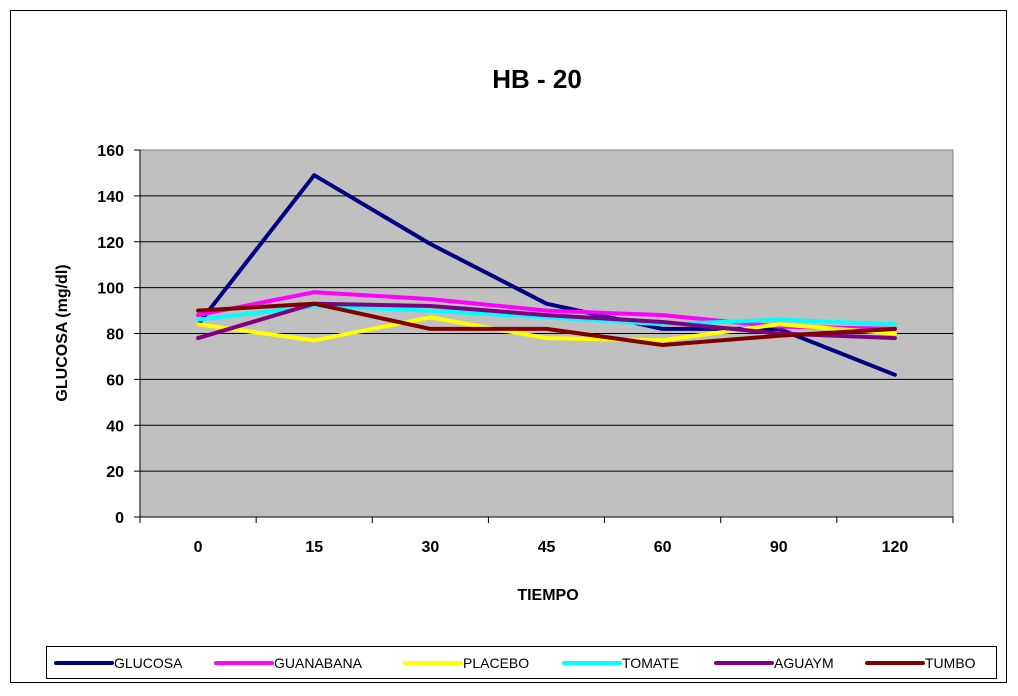  I want to click on x-tick-labels: 0 15 30 45 60 90 120, so click(551, 547).